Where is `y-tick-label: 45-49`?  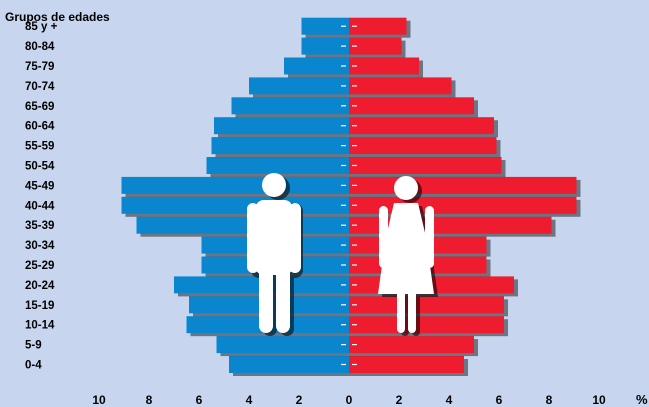
y-tick-label: 45-49 is located at coordinates (39, 186).